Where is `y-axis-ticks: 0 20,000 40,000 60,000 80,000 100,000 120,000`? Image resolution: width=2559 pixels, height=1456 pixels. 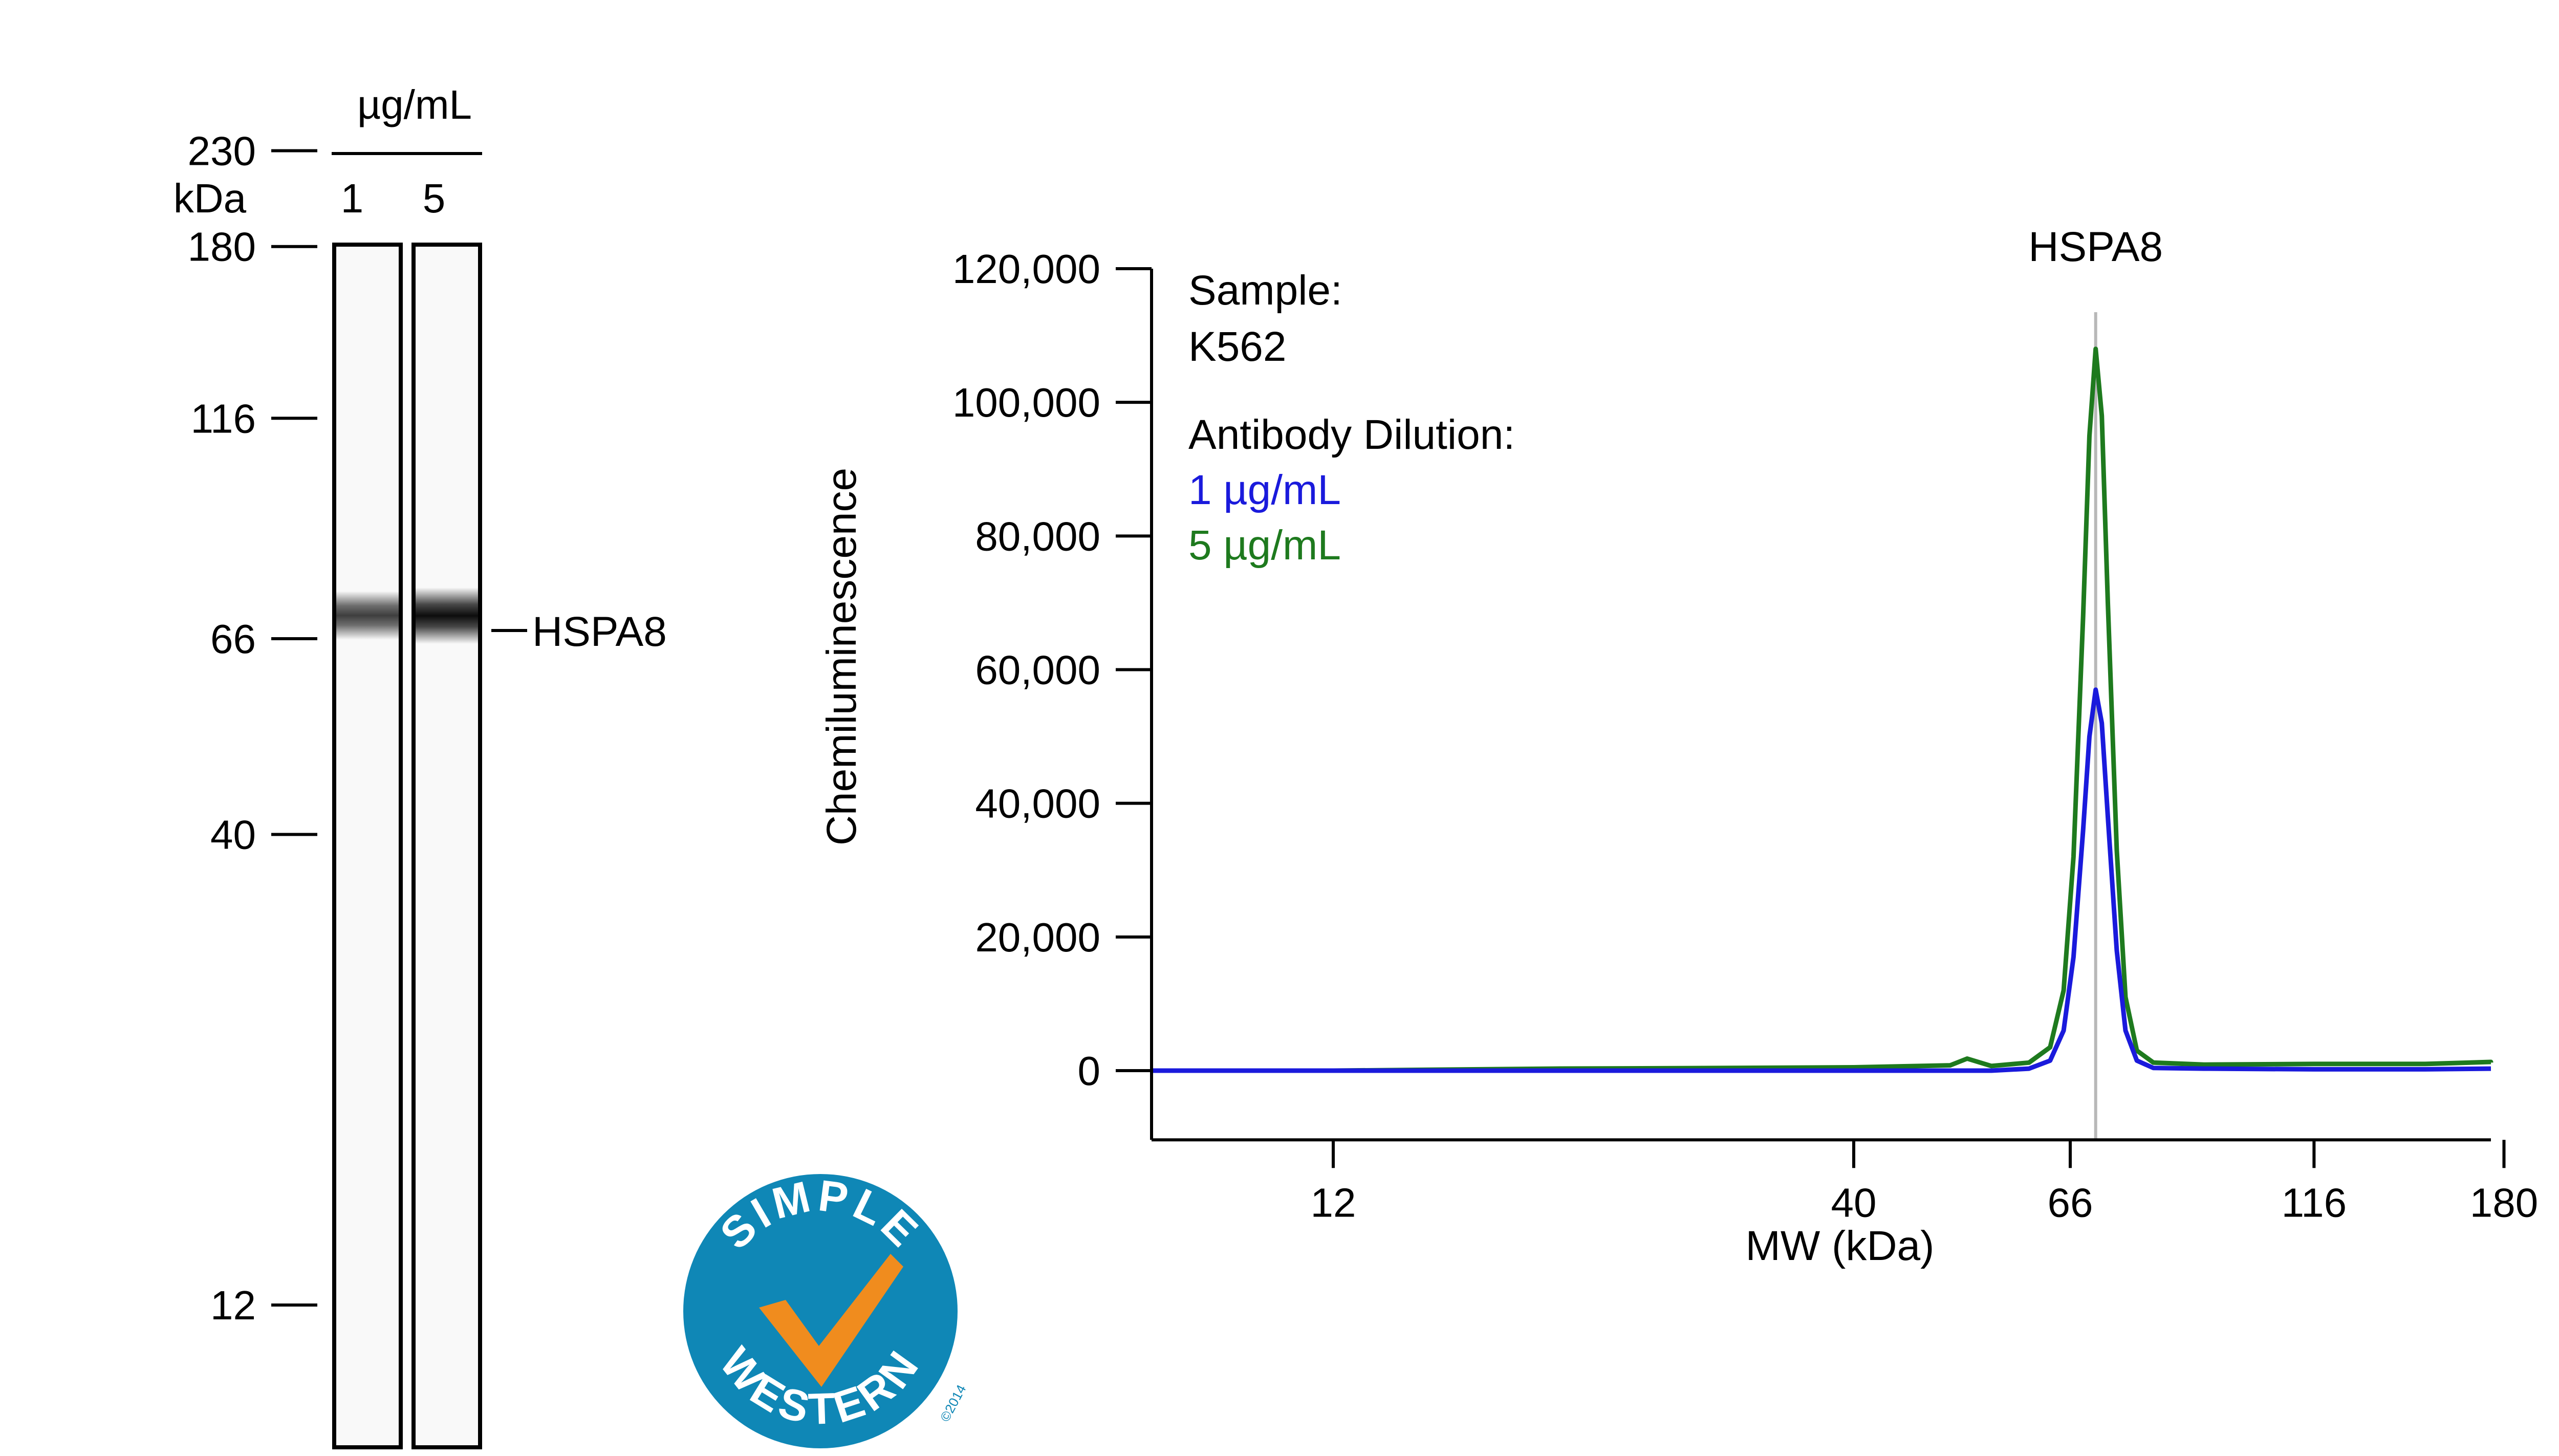
y-axis-ticks: 0 20,000 40,000 60,000 80,000 100,000 120,000 is located at coordinates (1052, 670).